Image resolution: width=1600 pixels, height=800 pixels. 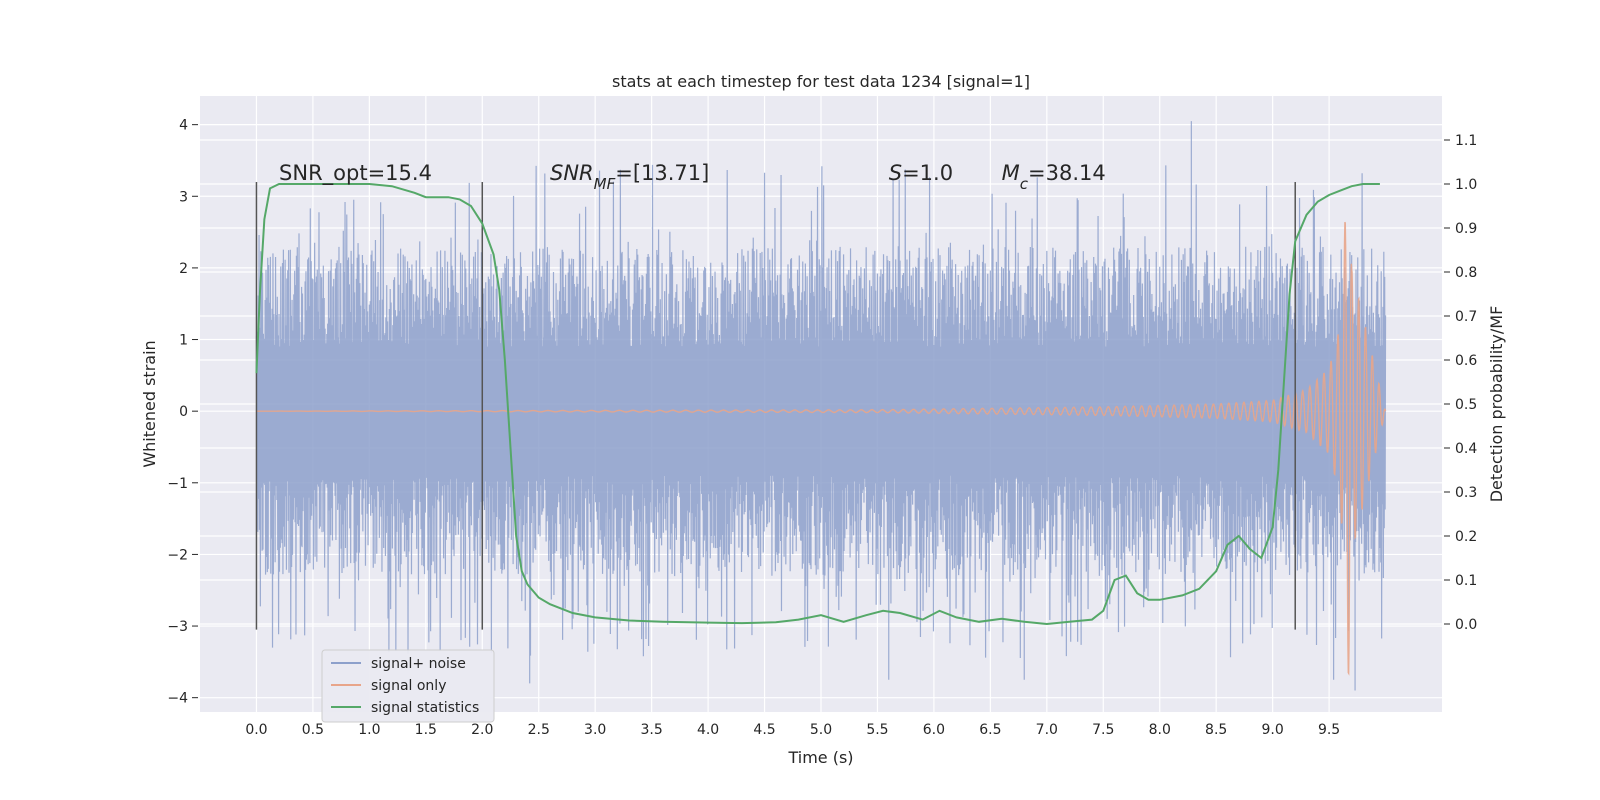 What do you see at coordinates (1466, 229) in the screenshot?
I see `y-tick-label-right: 0.9` at bounding box center [1466, 229].